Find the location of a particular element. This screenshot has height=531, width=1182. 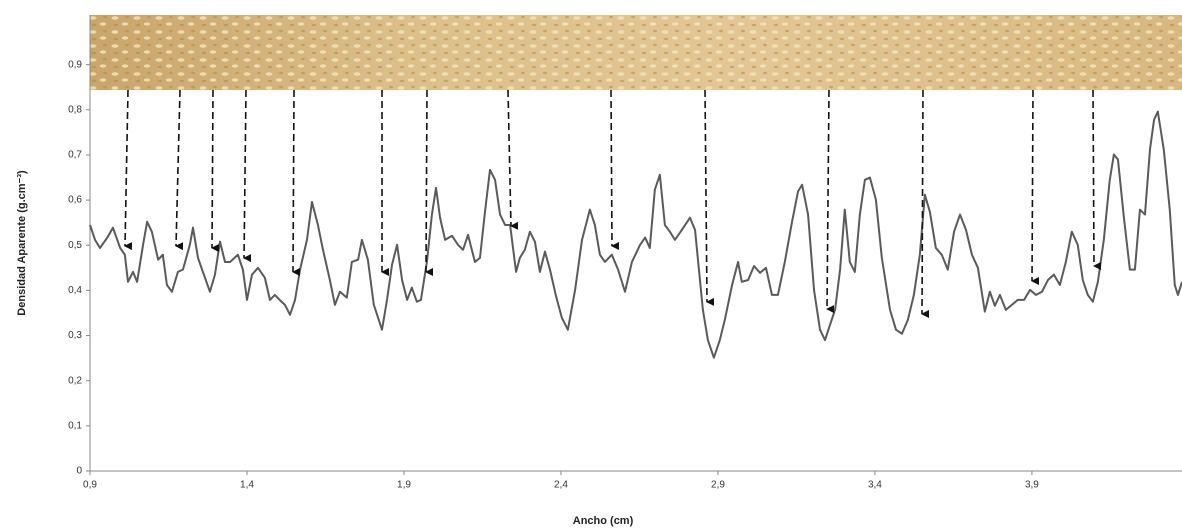

y-axis-title: Densidad Aparente (g.cm⁻³) is located at coordinates (22, 243).